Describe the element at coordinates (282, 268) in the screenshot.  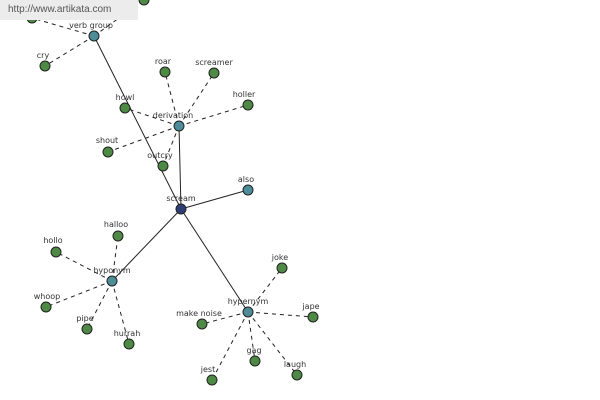
I see `node-joke` at that location.